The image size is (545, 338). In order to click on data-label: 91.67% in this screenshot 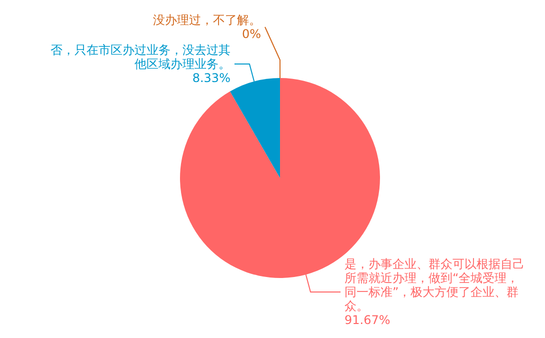, I will do `click(367, 319)`.